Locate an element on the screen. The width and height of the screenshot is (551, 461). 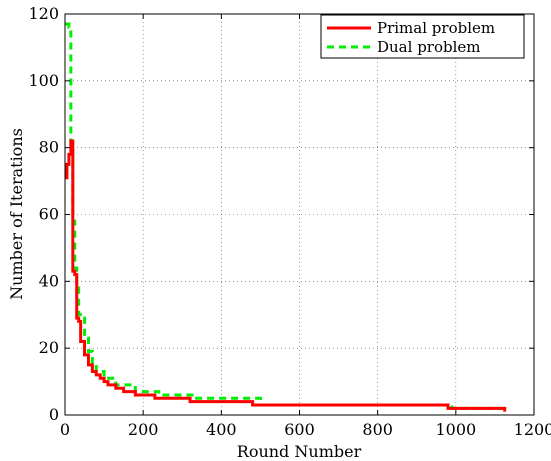
legend: Primal problem Dual problem is located at coordinates (422, 36).